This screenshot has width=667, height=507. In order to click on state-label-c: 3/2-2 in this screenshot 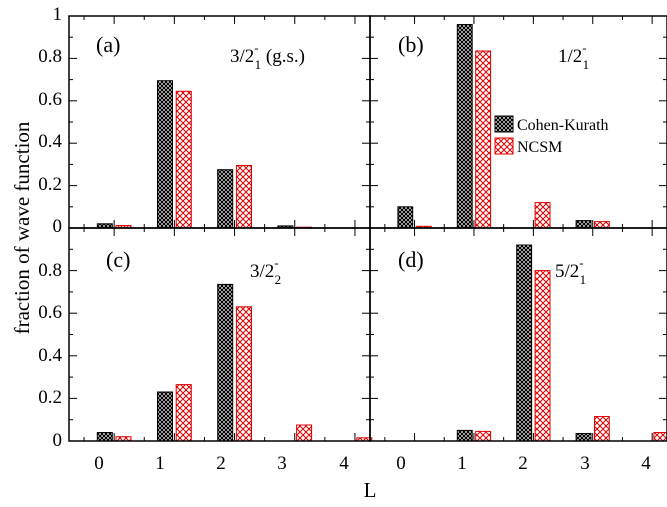, I will do `click(265, 271)`.